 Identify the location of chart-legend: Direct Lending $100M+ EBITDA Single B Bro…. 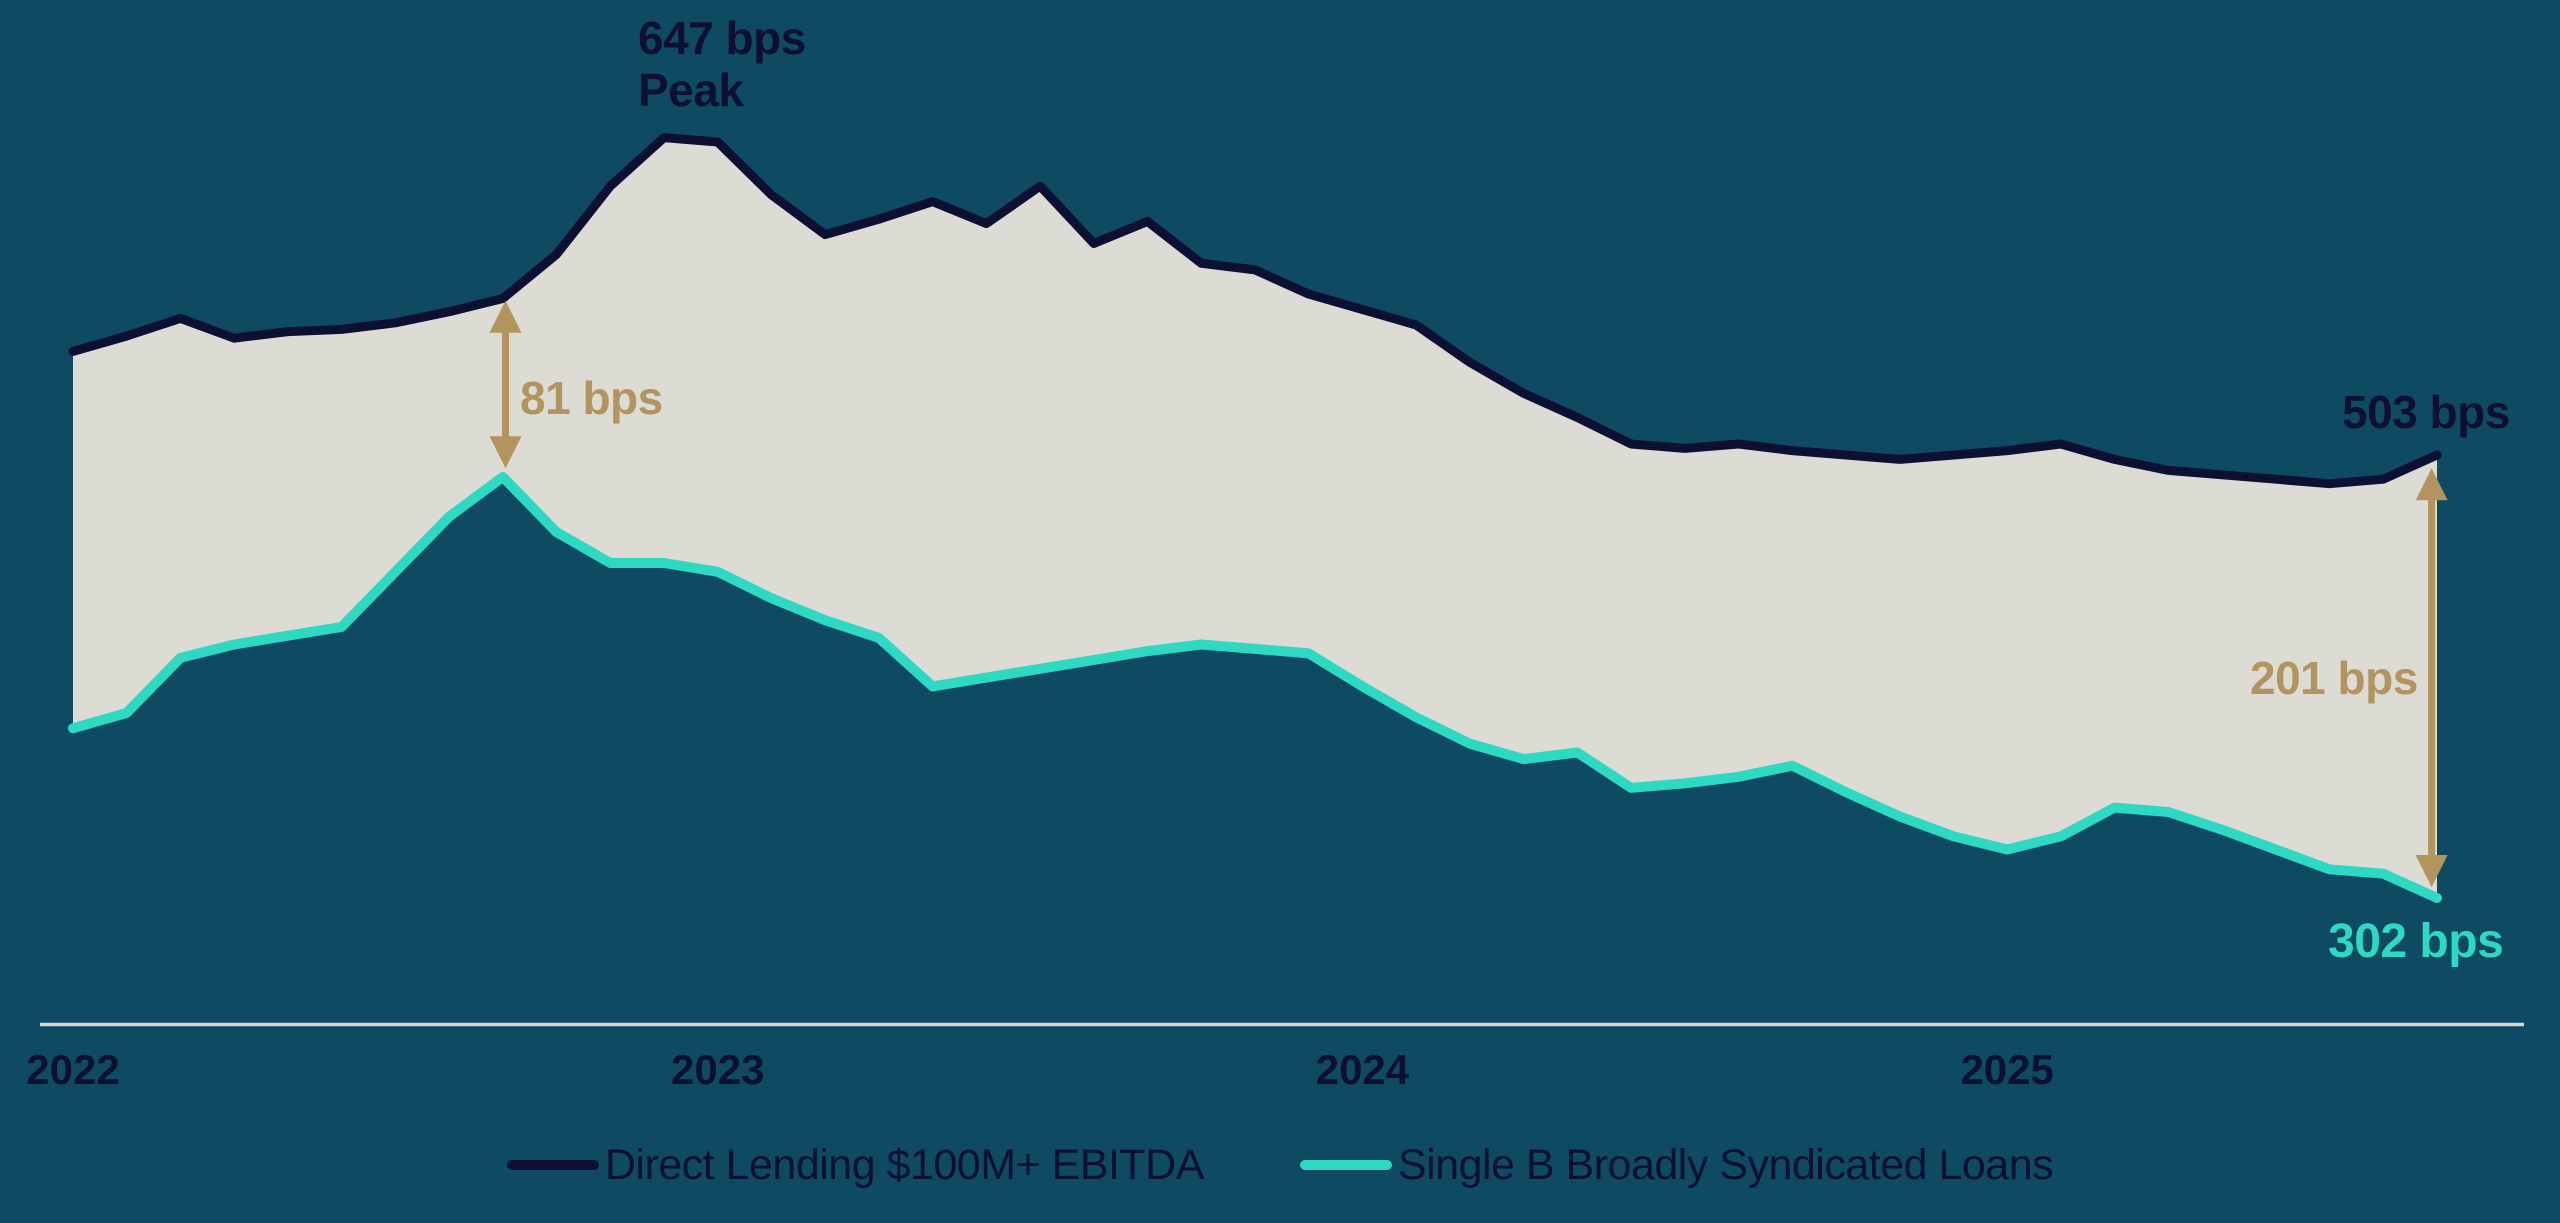
(1280, 1165).